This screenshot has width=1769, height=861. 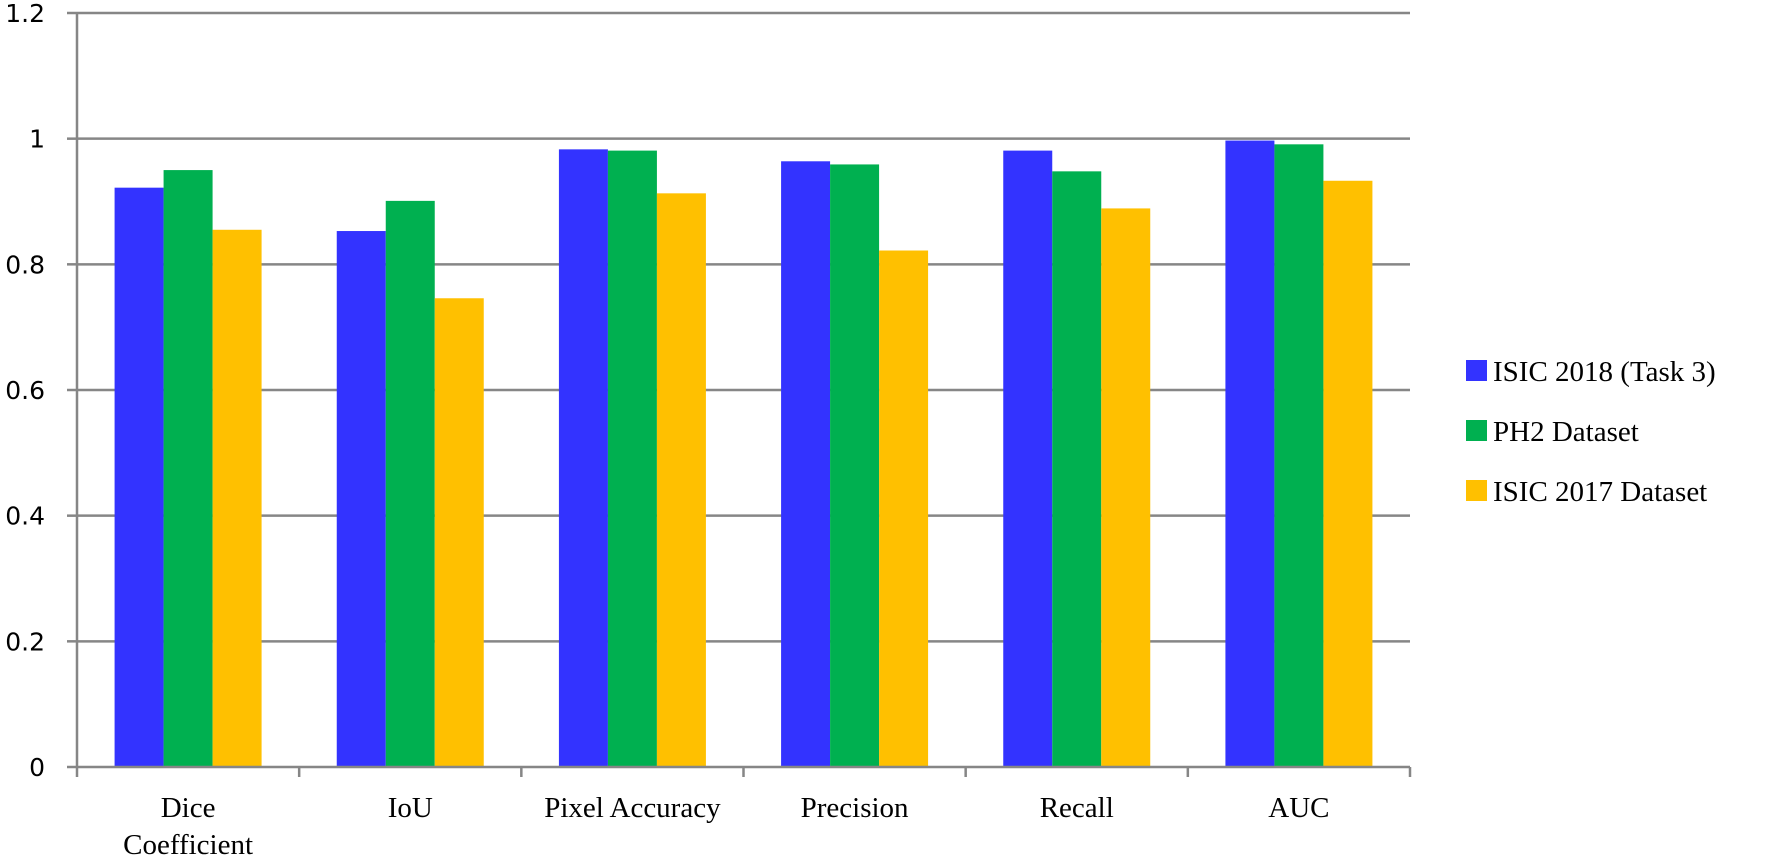 What do you see at coordinates (1604, 372) in the screenshot?
I see `legend-label: ISIC 2018 (Task 3)` at bounding box center [1604, 372].